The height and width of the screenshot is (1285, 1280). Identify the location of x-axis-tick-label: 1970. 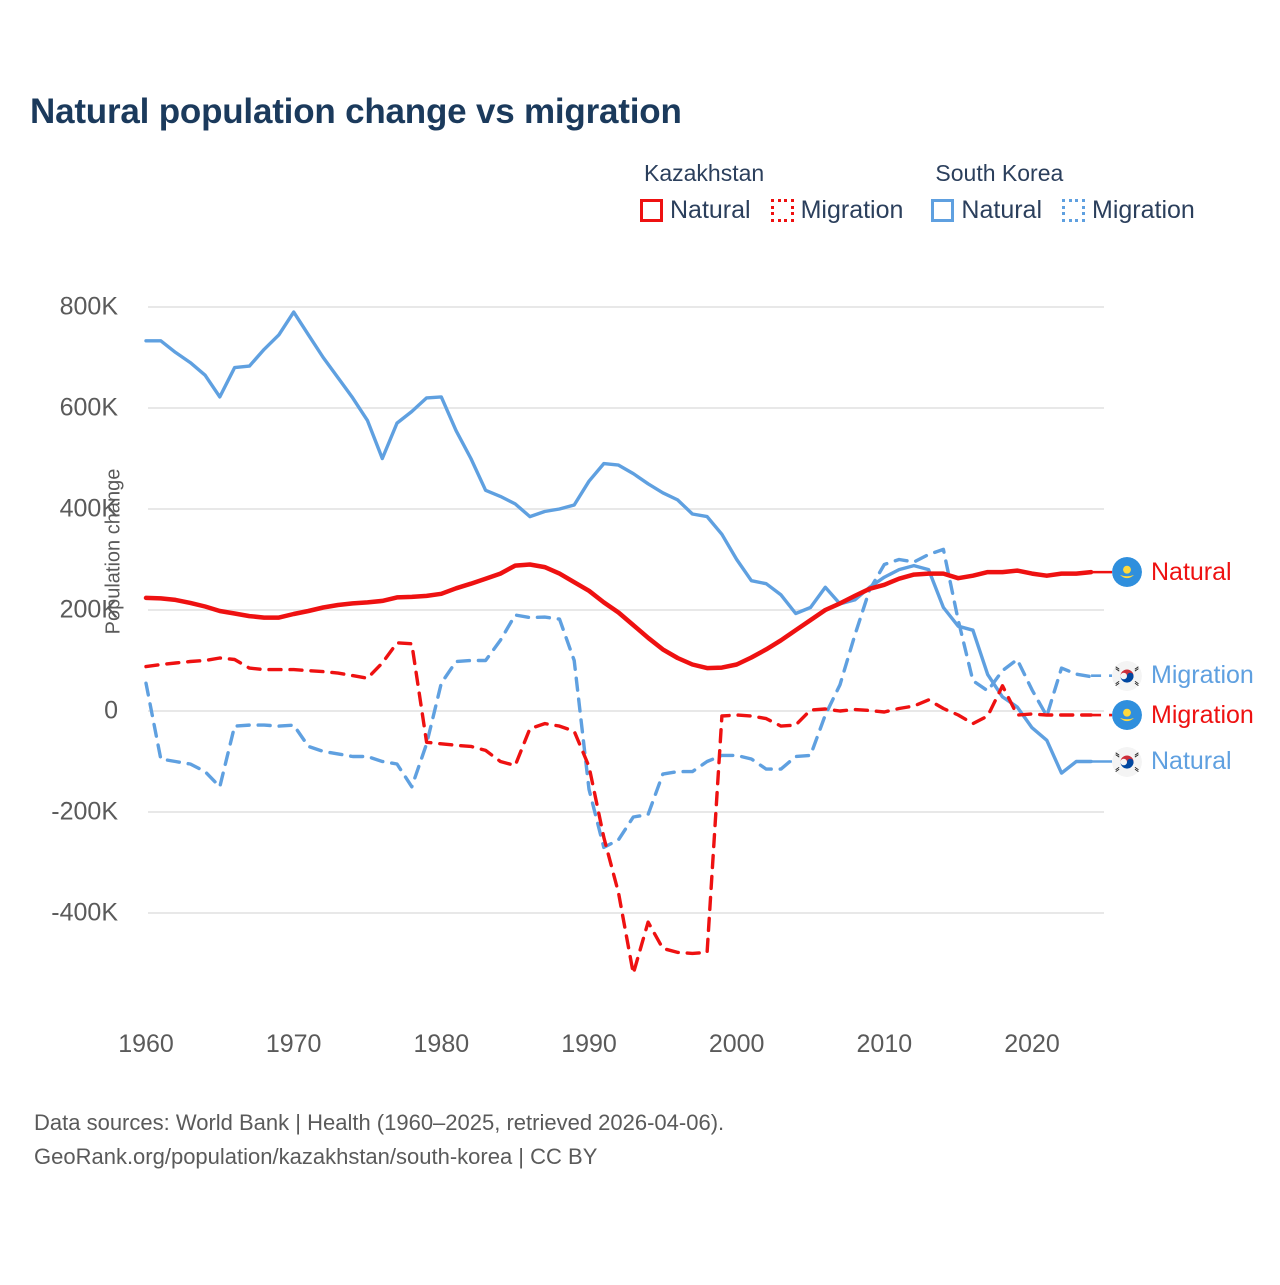
(293, 1044).